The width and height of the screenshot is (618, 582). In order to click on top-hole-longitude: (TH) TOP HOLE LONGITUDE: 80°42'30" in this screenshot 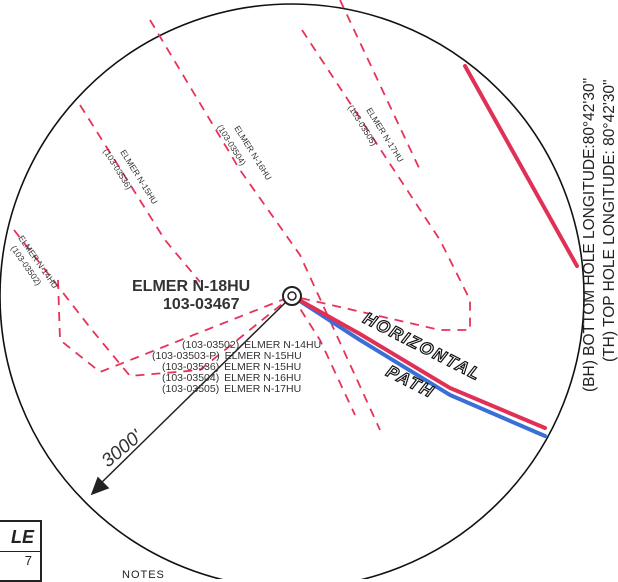, I will do `click(609, 220)`.